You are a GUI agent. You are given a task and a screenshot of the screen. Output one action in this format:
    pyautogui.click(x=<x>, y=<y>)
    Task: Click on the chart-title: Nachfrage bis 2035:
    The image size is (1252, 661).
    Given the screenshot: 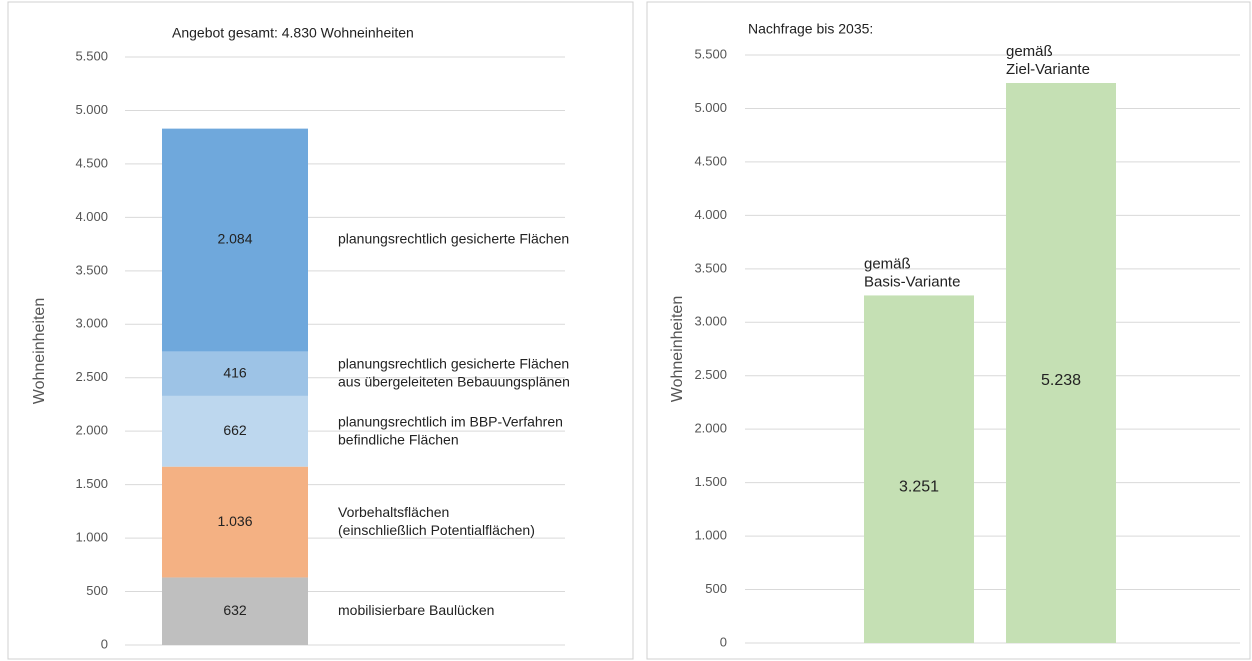 What is the action you would take?
    pyautogui.click(x=810, y=29)
    